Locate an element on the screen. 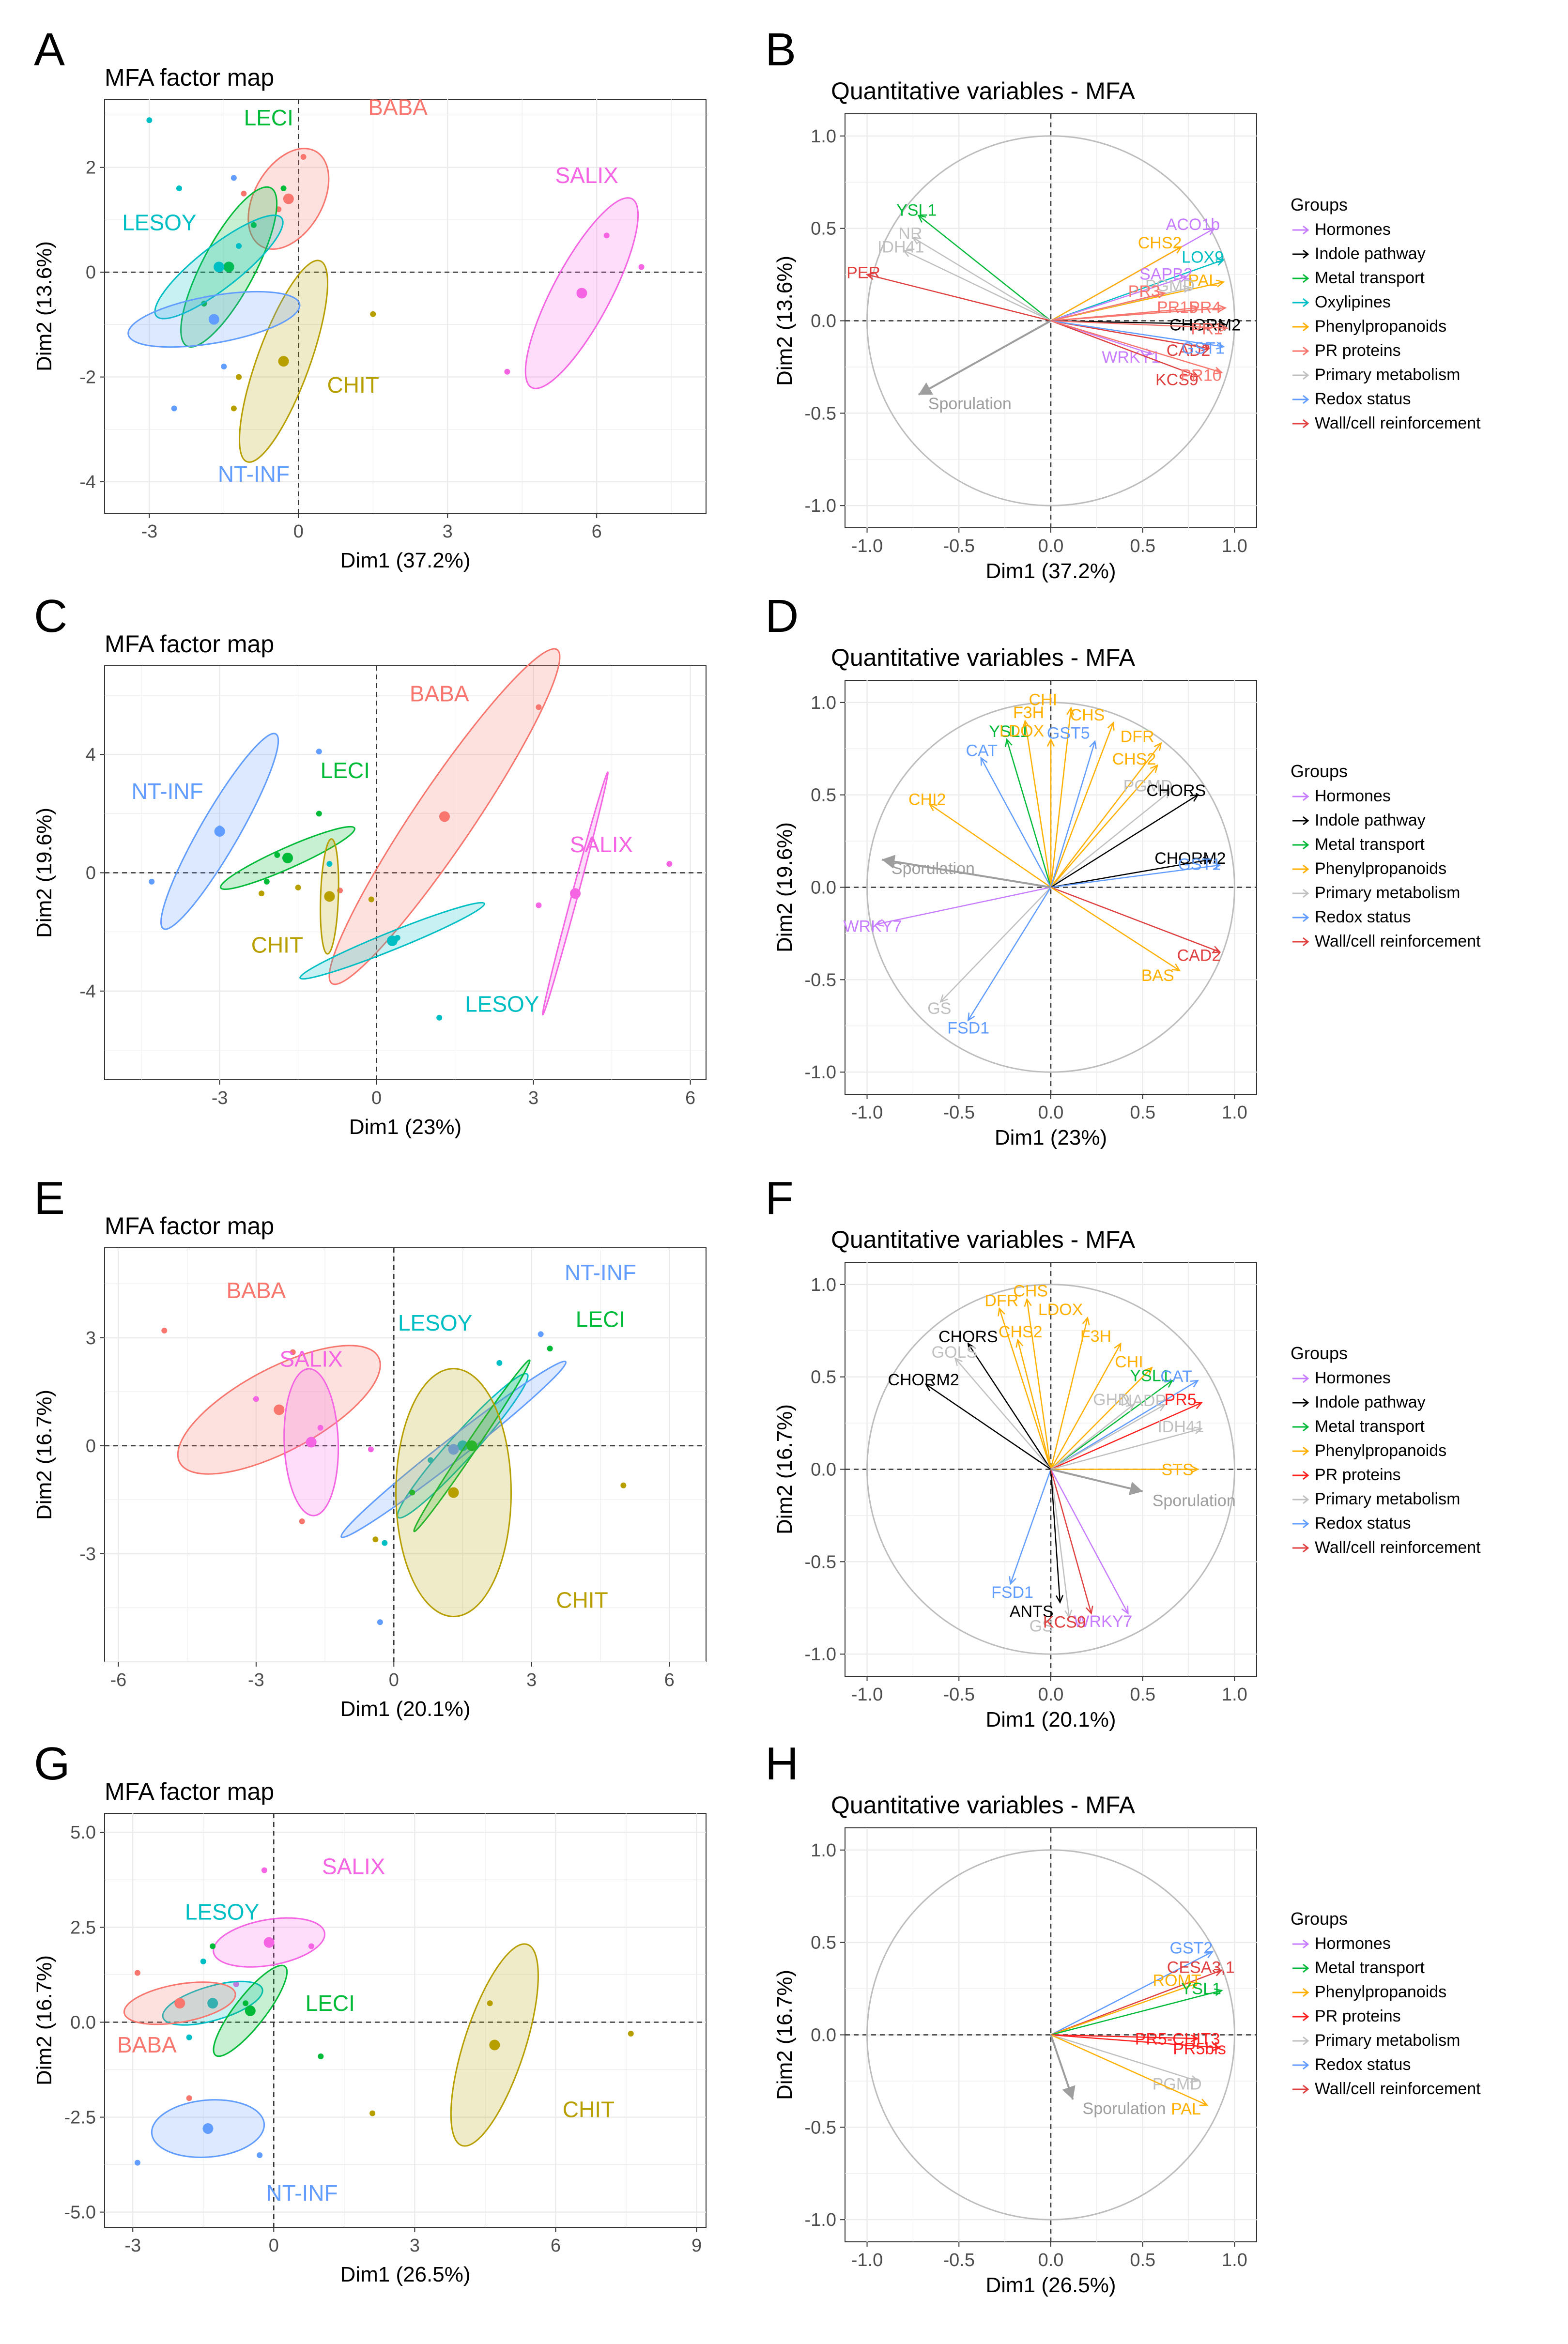 The image size is (1568, 2344). x-axis-title: Dim1 (23%) is located at coordinates (405, 1127).